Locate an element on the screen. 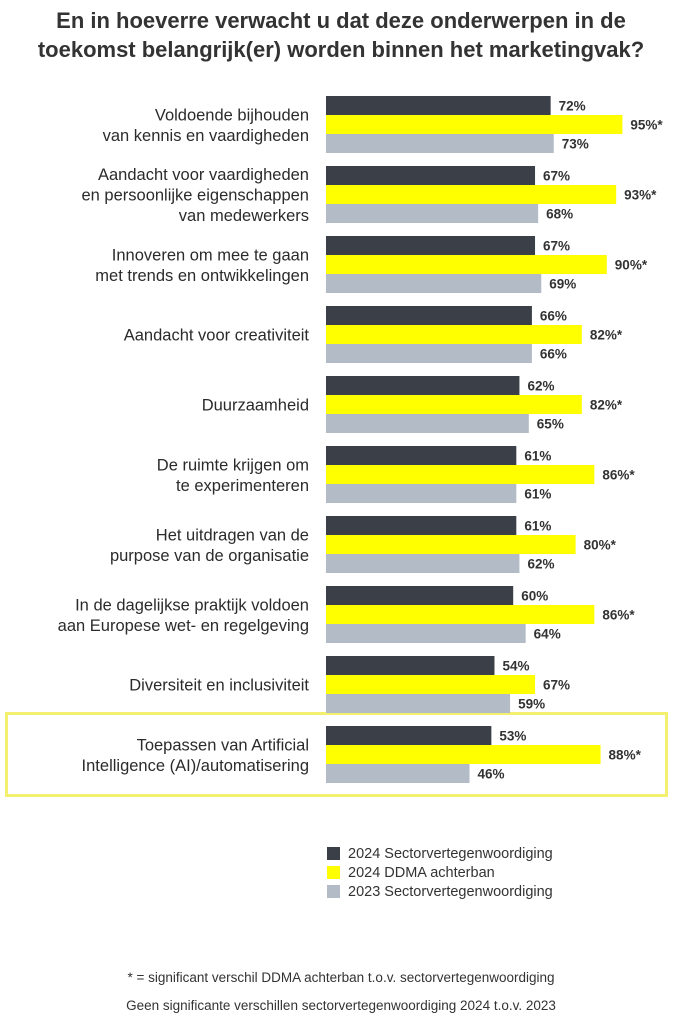  legend-label: 2023 Sectorvertegenwoordiging is located at coordinates (450, 892).